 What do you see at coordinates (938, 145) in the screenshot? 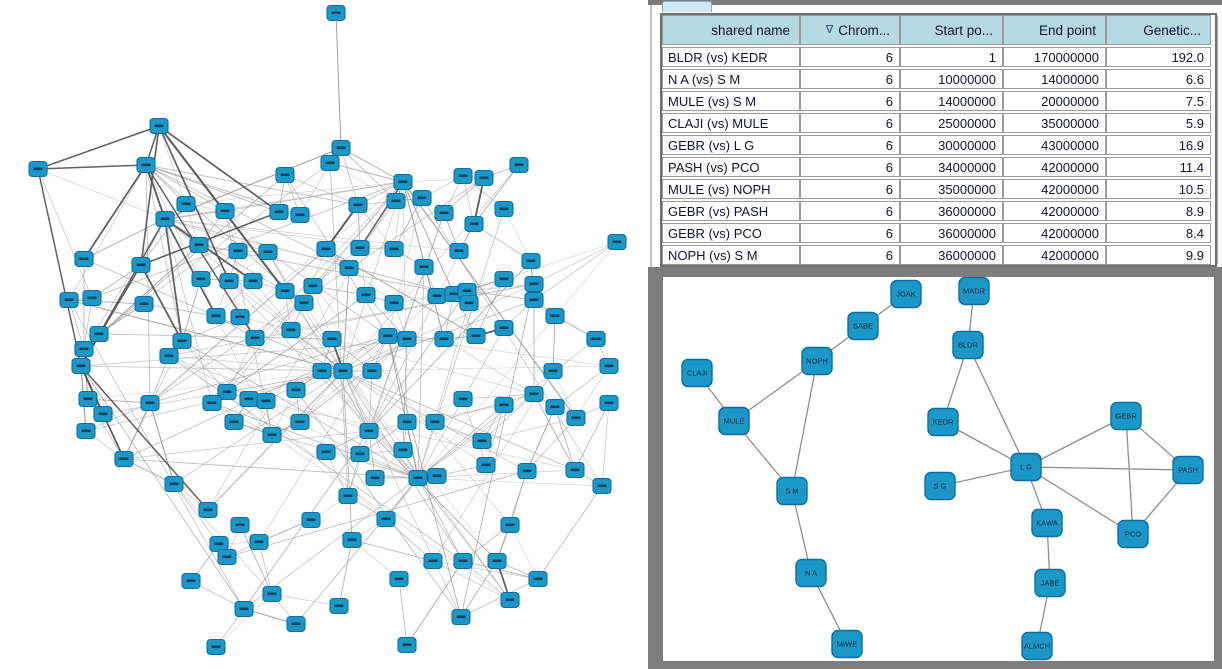
I see `table-row: GEBR (vs) L G 6 30000000 43000000 16.9` at bounding box center [938, 145].